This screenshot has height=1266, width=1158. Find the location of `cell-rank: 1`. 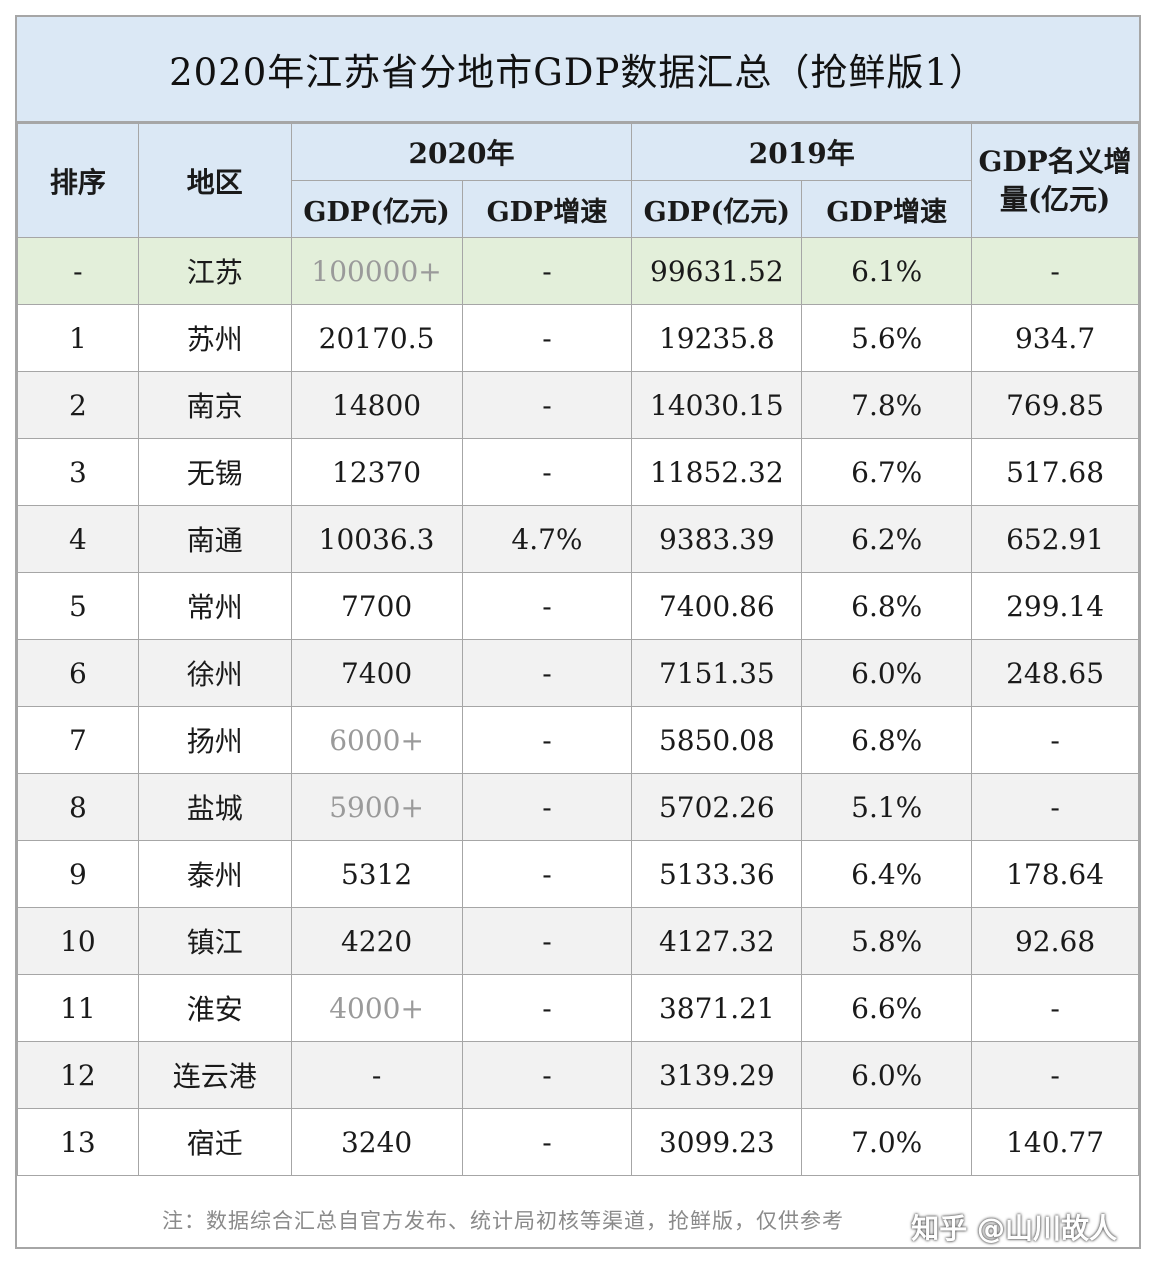

cell-rank: 1 is located at coordinates (78, 338).